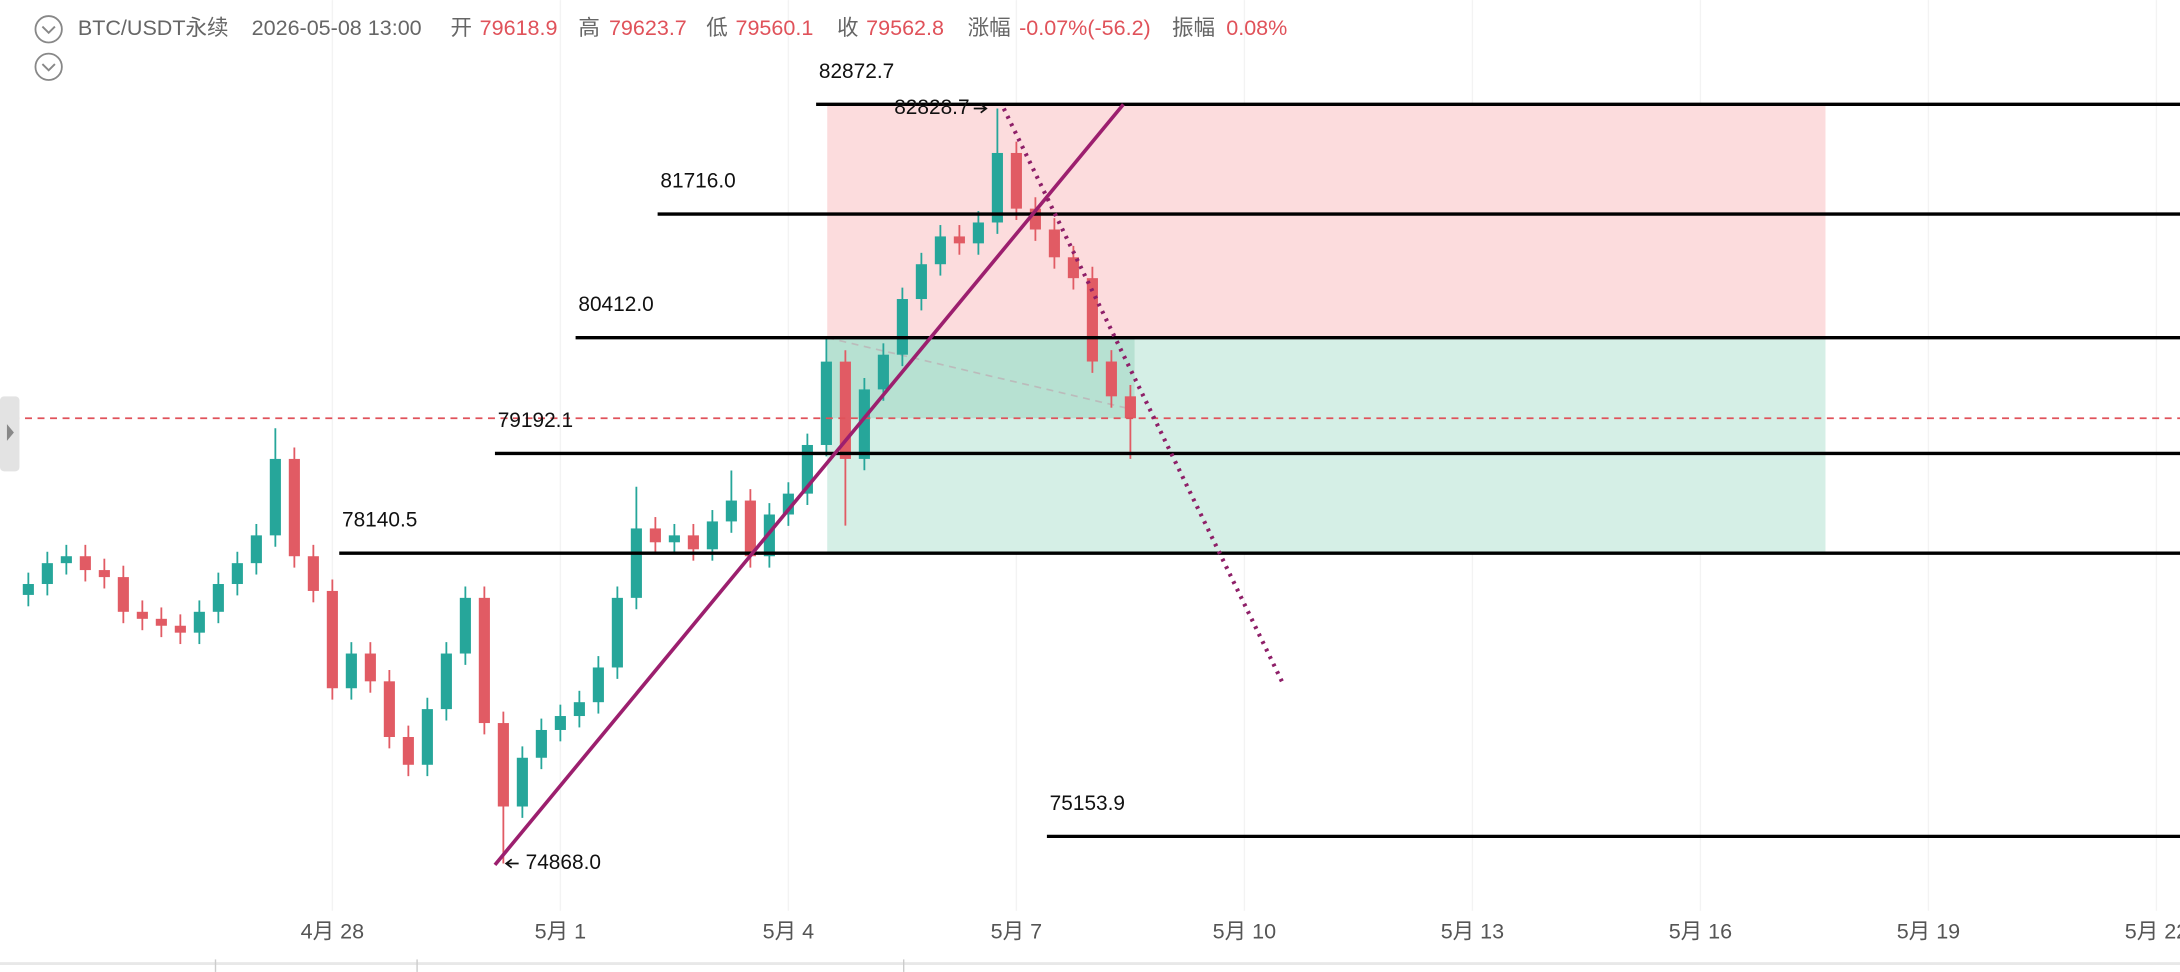 This screenshot has width=2180, height=972. Describe the element at coordinates (560, 932) in the screenshot. I see `x-tick-label: 5月 1` at that location.